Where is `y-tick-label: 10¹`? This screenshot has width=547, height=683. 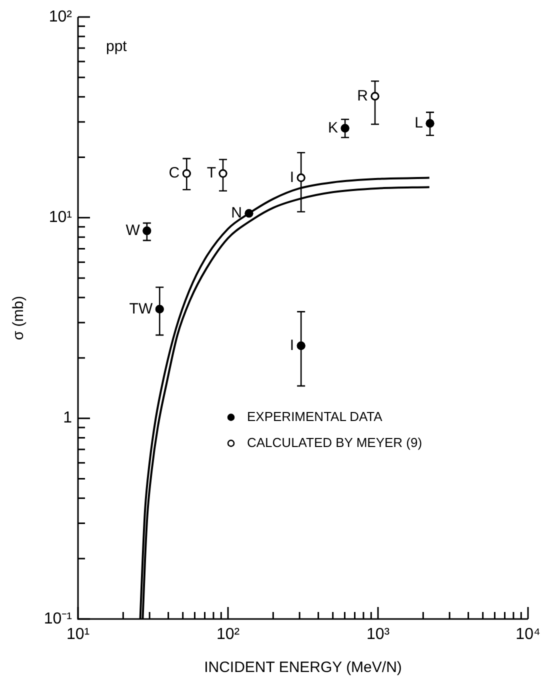 y-tick-label: 10¹ is located at coordinates (60, 217).